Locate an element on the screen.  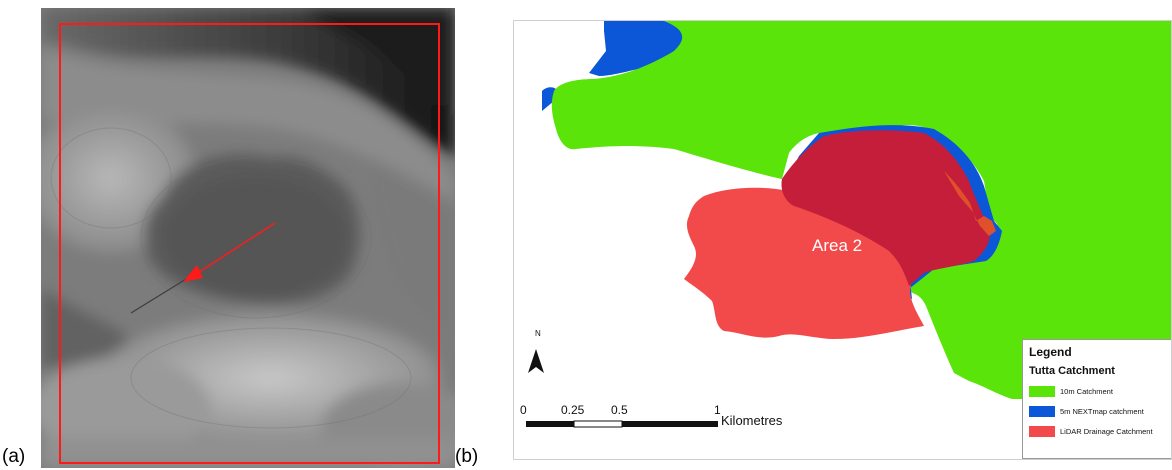
legend-swatch-blue is located at coordinates (1042, 411).